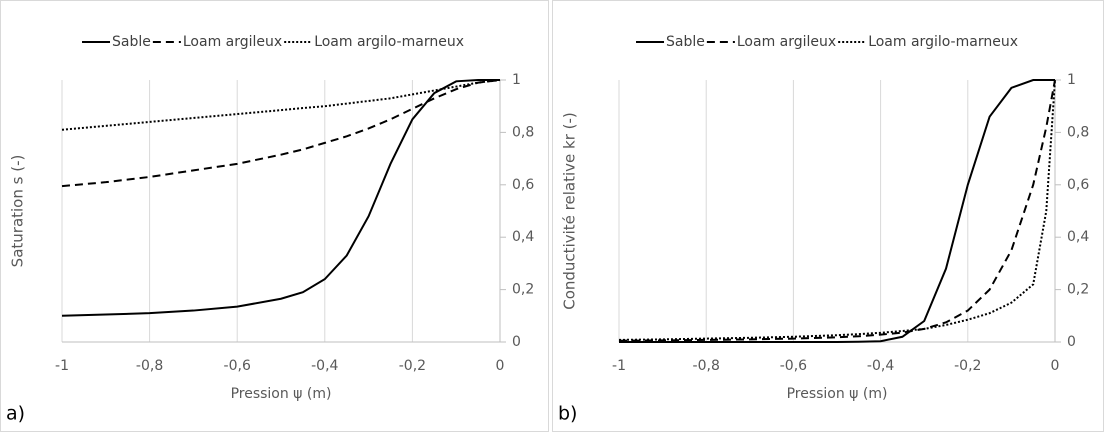 The width and height of the screenshot is (1104, 432). Describe the element at coordinates (570, 211) in the screenshot. I see `y-axis-title: Conductivité relative kr (-)` at that location.